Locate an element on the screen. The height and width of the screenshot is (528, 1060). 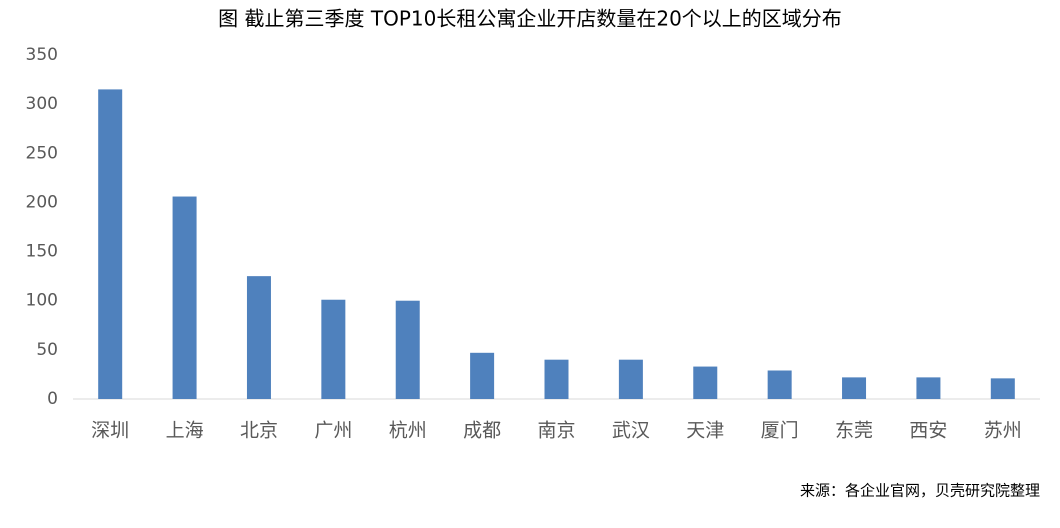
x-tick-label: 东莞 is located at coordinates (854, 431).